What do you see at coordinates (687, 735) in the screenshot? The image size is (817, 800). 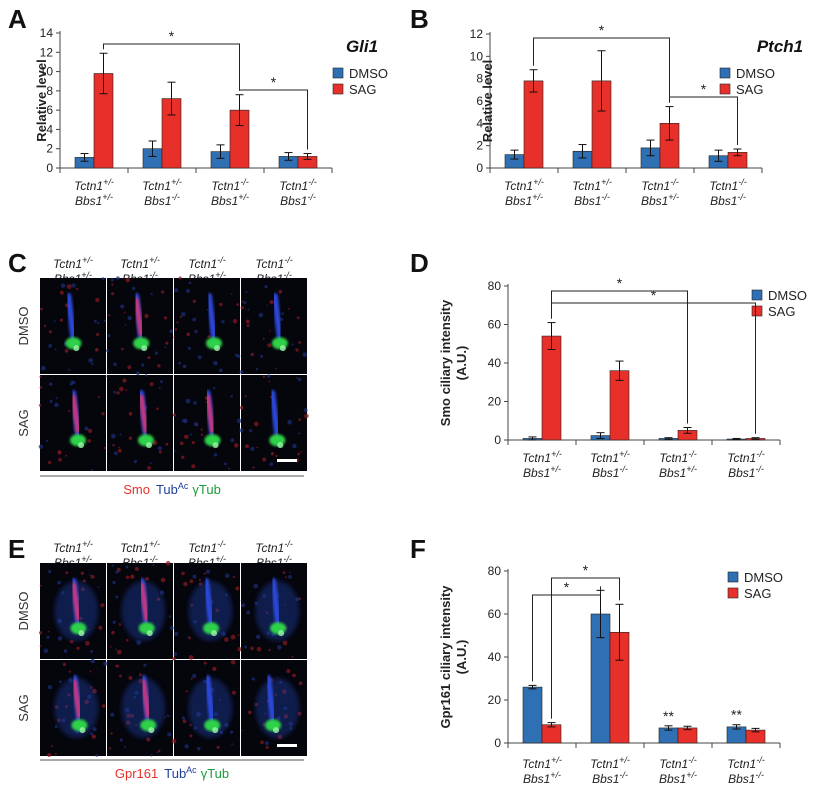 I see `bar-sag` at bounding box center [687, 735].